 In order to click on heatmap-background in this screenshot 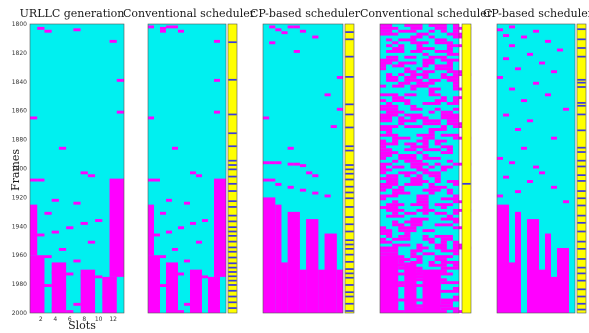, I will do `click(77, 168)`.